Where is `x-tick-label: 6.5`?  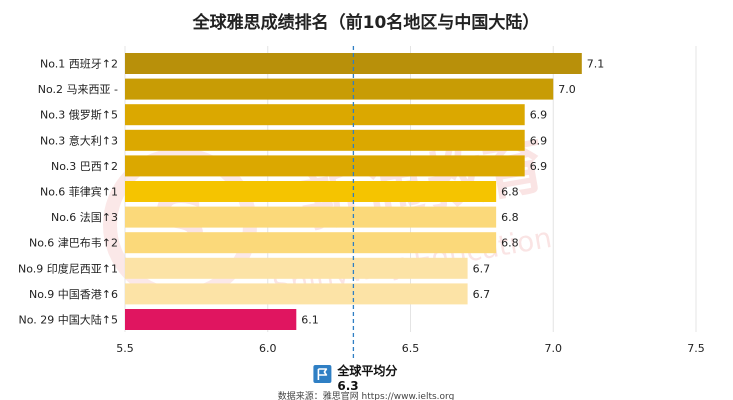
x-tick-label: 6.5 is located at coordinates (411, 348).